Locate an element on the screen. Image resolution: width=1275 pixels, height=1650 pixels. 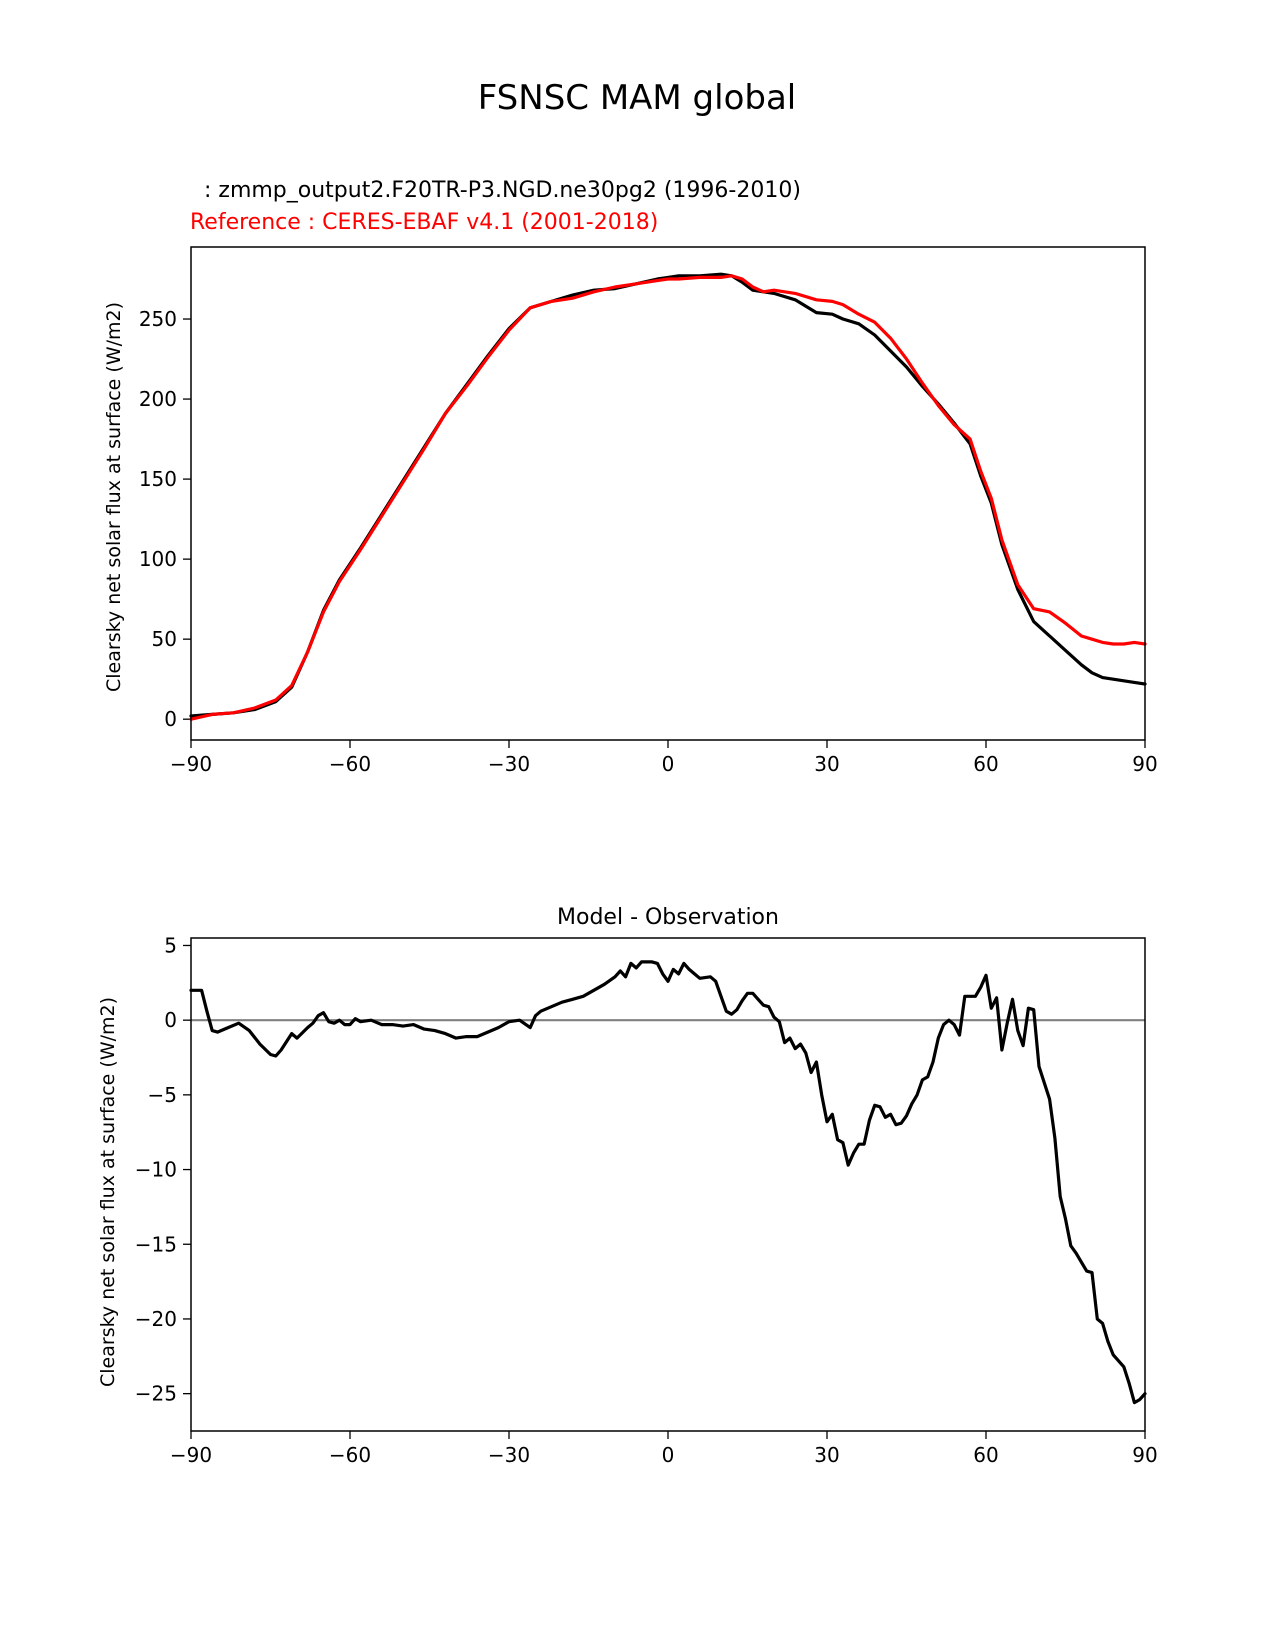
y-tick-label: −10 is located at coordinates (156, 1170).